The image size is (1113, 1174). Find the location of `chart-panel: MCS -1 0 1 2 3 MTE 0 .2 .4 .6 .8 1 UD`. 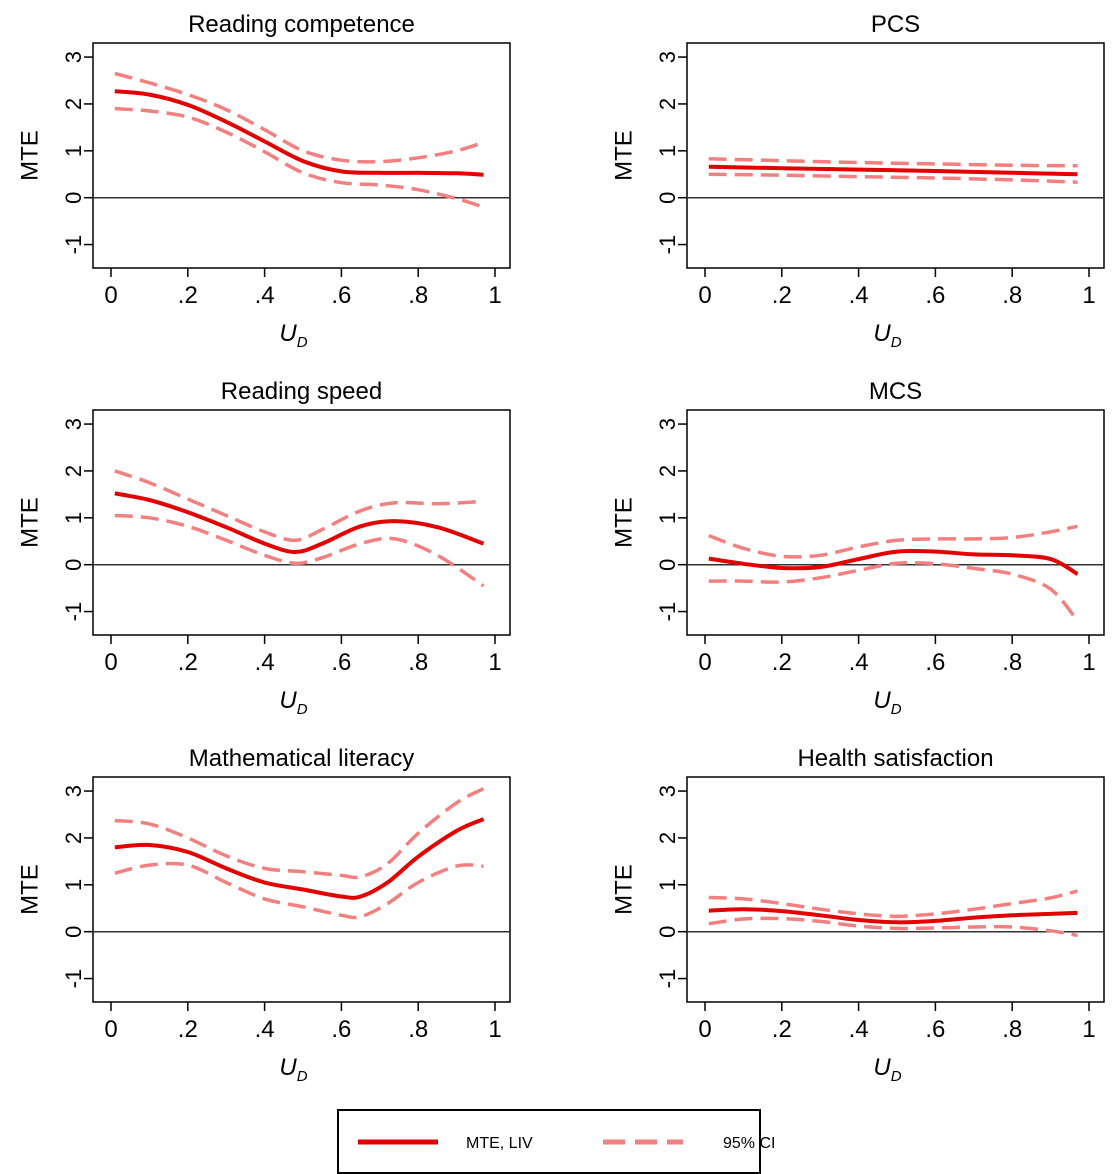

chart-panel: MCS -1 0 1 2 3 MTE 0 .2 .4 .6 .8 1 UD is located at coordinates (857, 548).